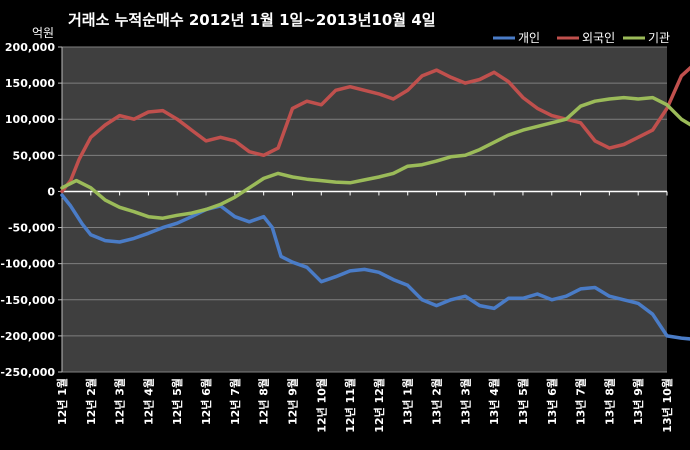 This screenshot has width=690, height=450. Describe the element at coordinates (437, 401) in the screenshot. I see `x-tick-label: 13년 2월` at that location.